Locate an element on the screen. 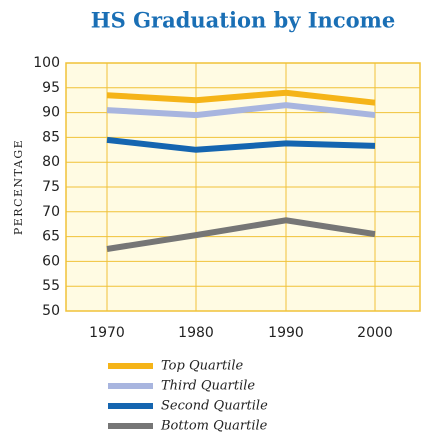  y-tick-label: 60 is located at coordinates (51, 261).